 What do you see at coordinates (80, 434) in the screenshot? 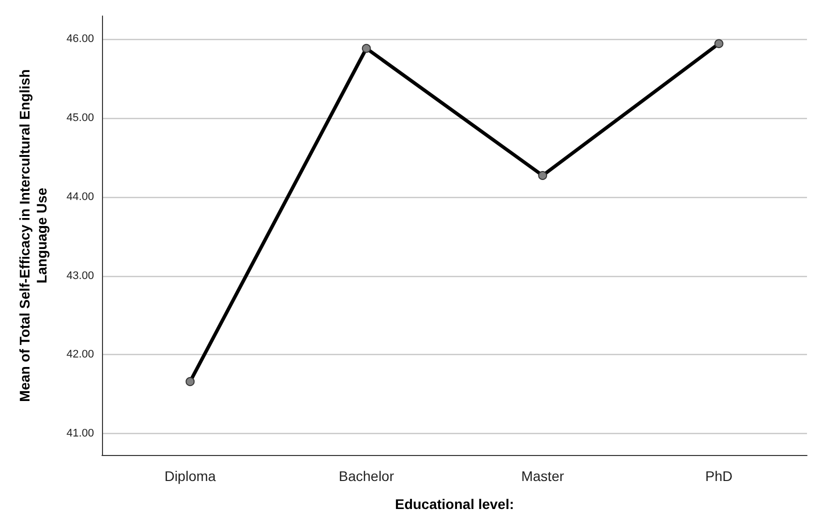
I see `y-tick-label: 41.00` at bounding box center [80, 434].